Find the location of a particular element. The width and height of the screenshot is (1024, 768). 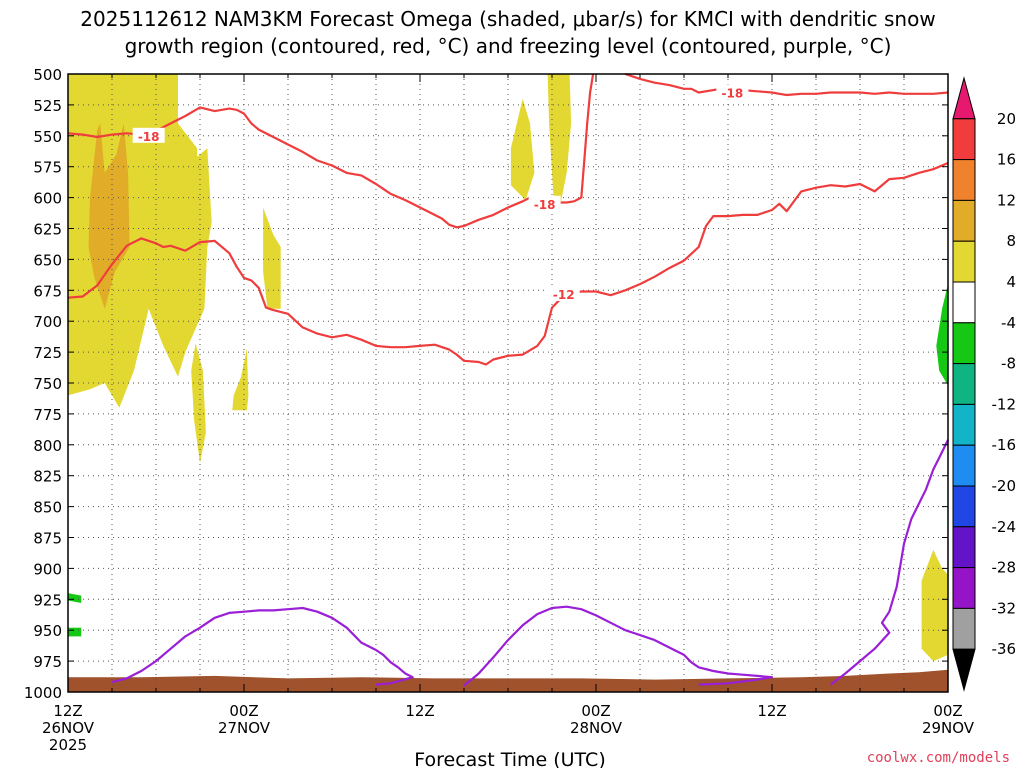

colorbar-cap-bottom is located at coordinates (964, 670).